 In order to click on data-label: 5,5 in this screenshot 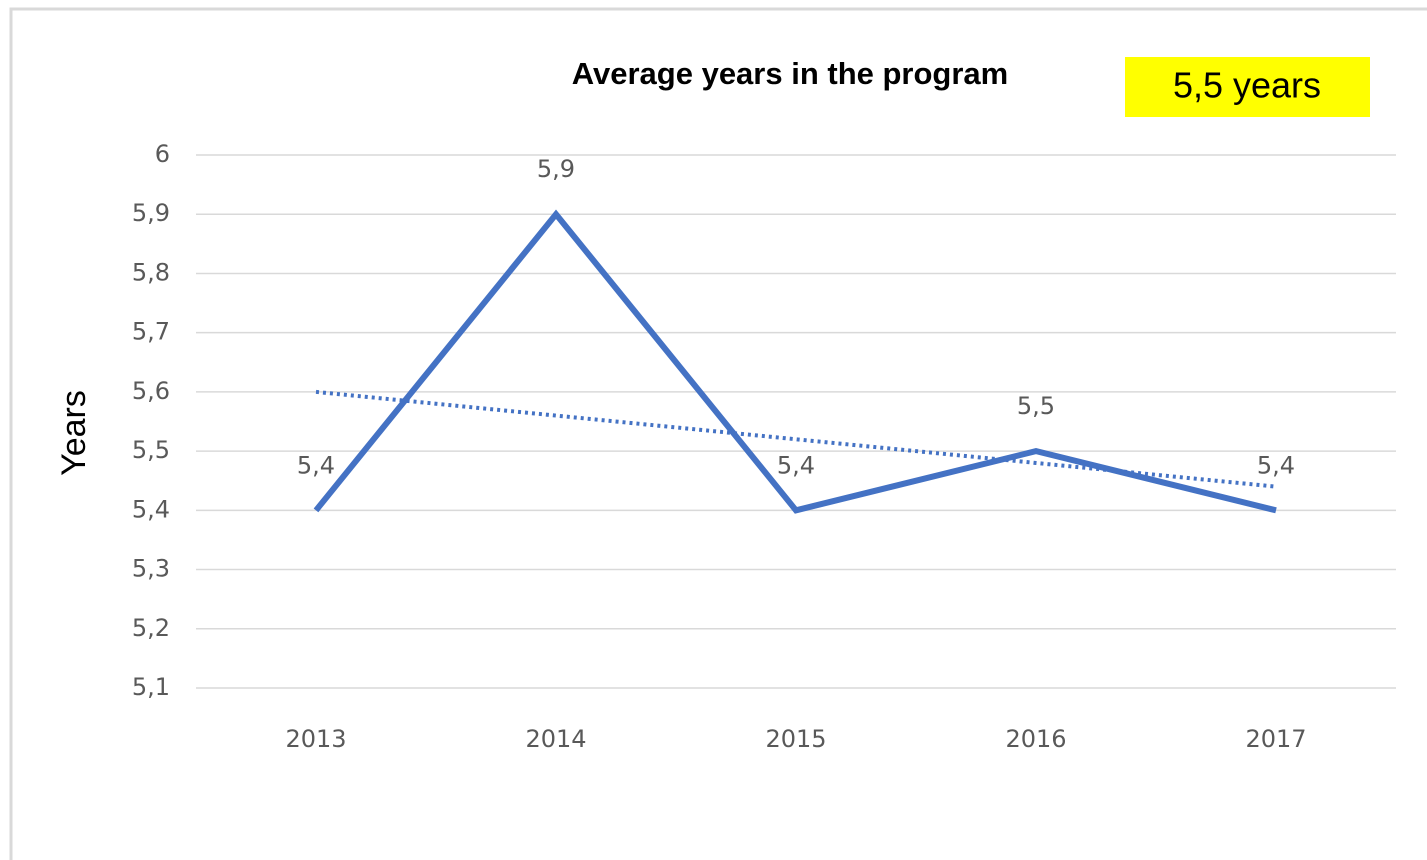, I will do `click(1036, 406)`.